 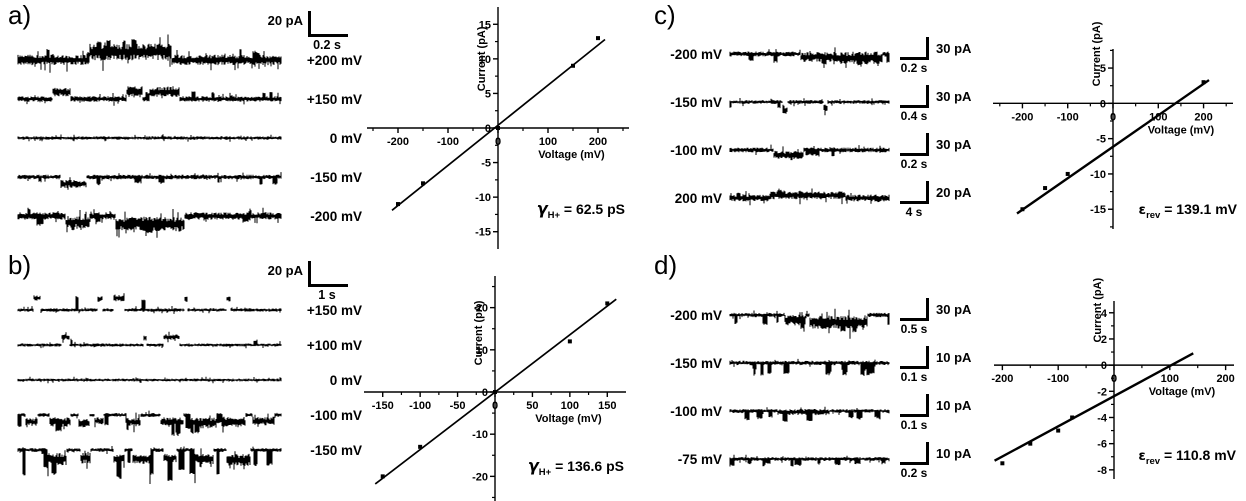 I want to click on trace-row: -100 mV 10 pA 0.1 s, so click(x=822, y=411).